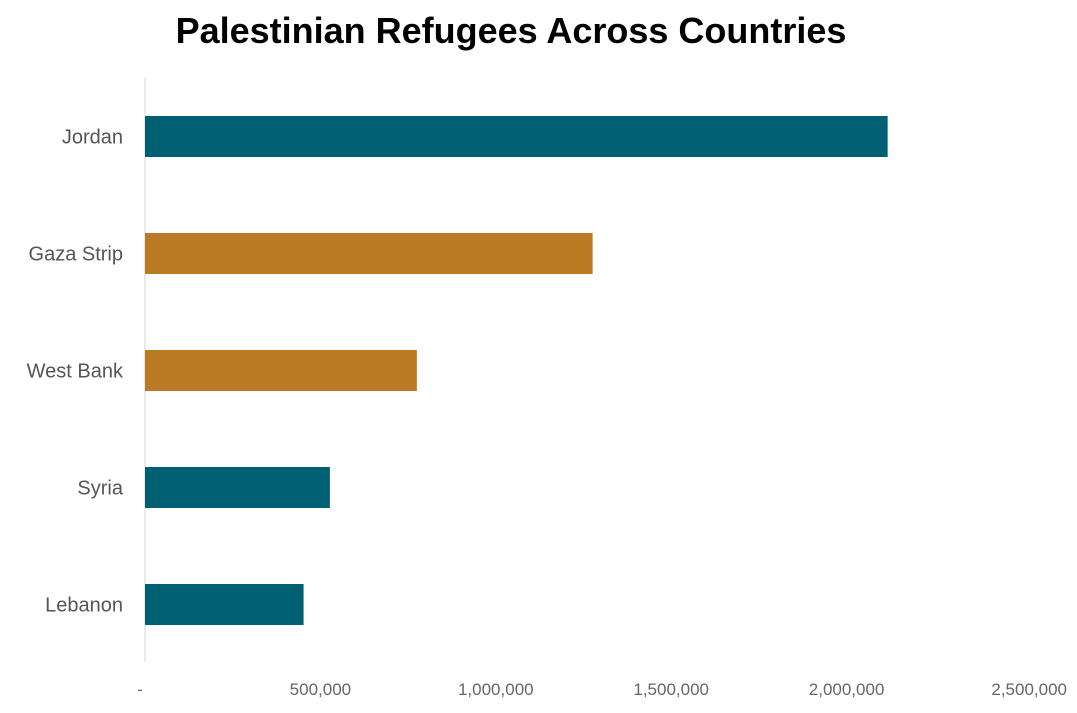  I want to click on bar-west-bank, so click(281, 370).